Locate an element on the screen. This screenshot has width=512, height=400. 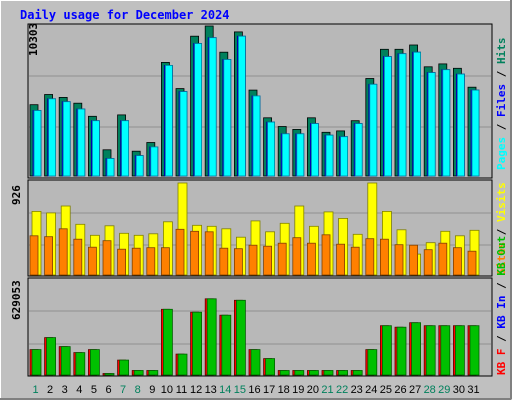
x-tick-label: 31 is located at coordinates (473, 390).